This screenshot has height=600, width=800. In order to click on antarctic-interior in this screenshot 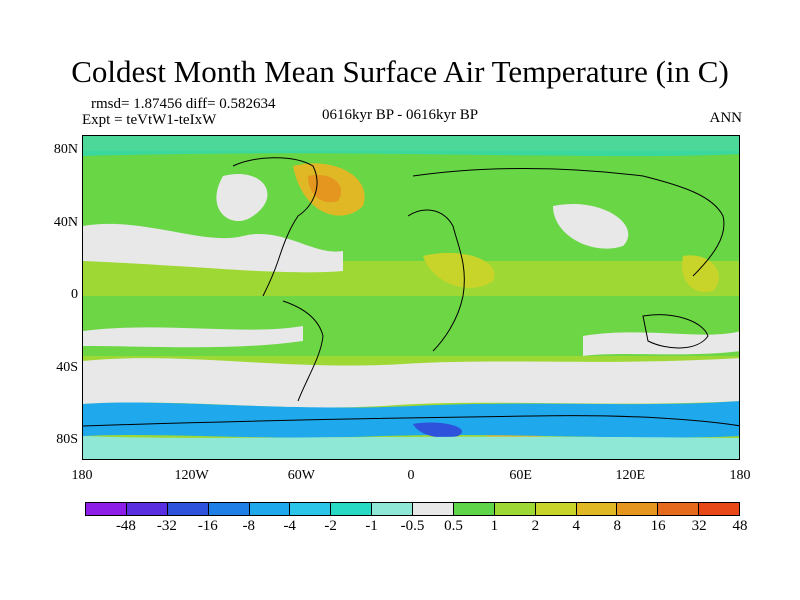, I will do `click(411, 447)`.